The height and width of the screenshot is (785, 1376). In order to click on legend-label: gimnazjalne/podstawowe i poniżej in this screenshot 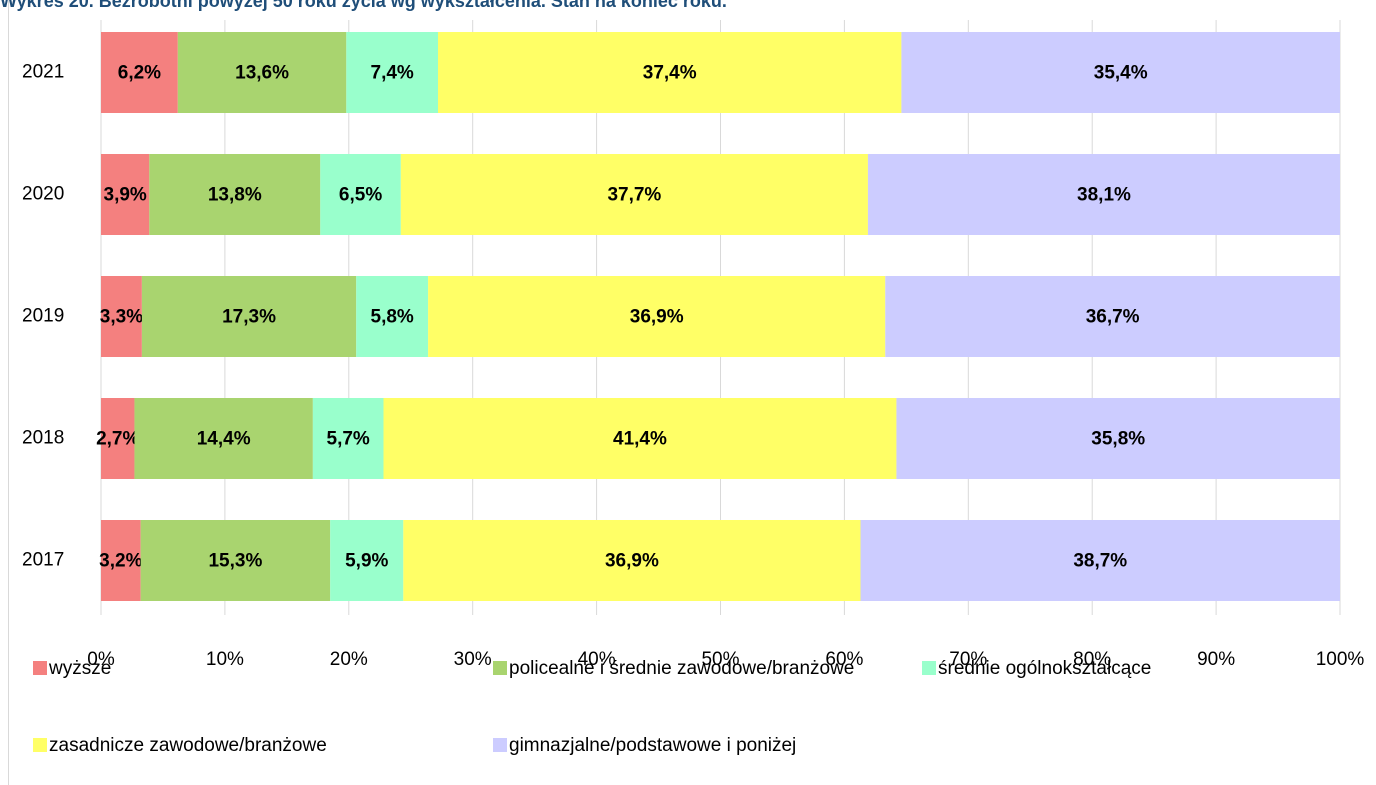, I will do `click(652, 745)`.